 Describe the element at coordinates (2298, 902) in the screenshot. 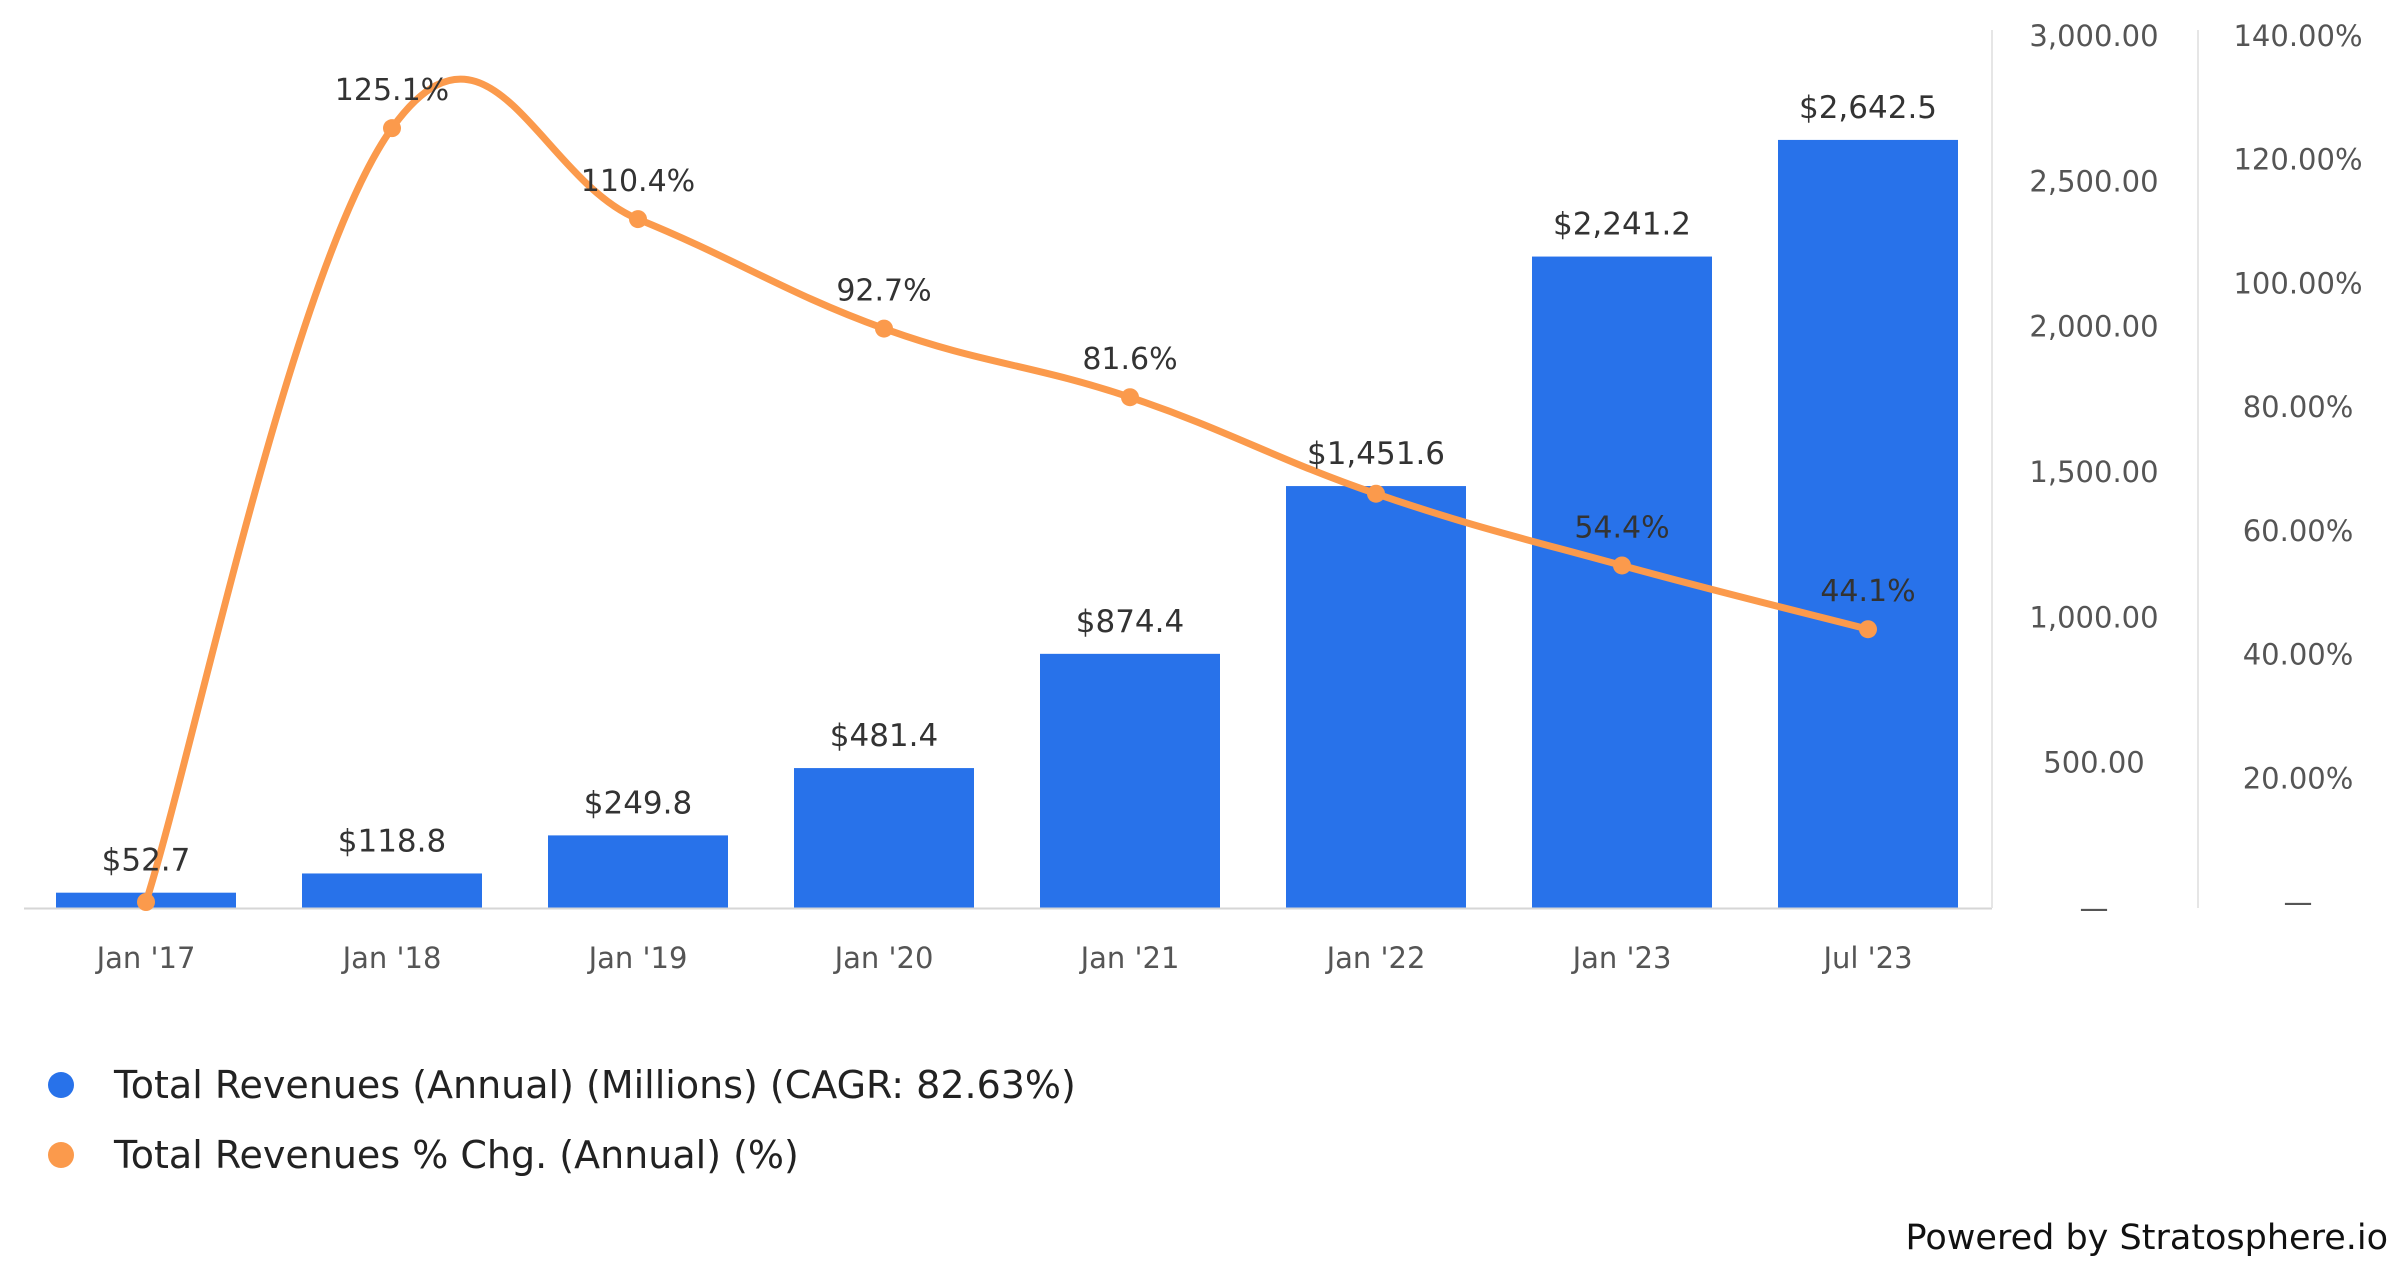

I see `right-tick-label-0: —` at that location.